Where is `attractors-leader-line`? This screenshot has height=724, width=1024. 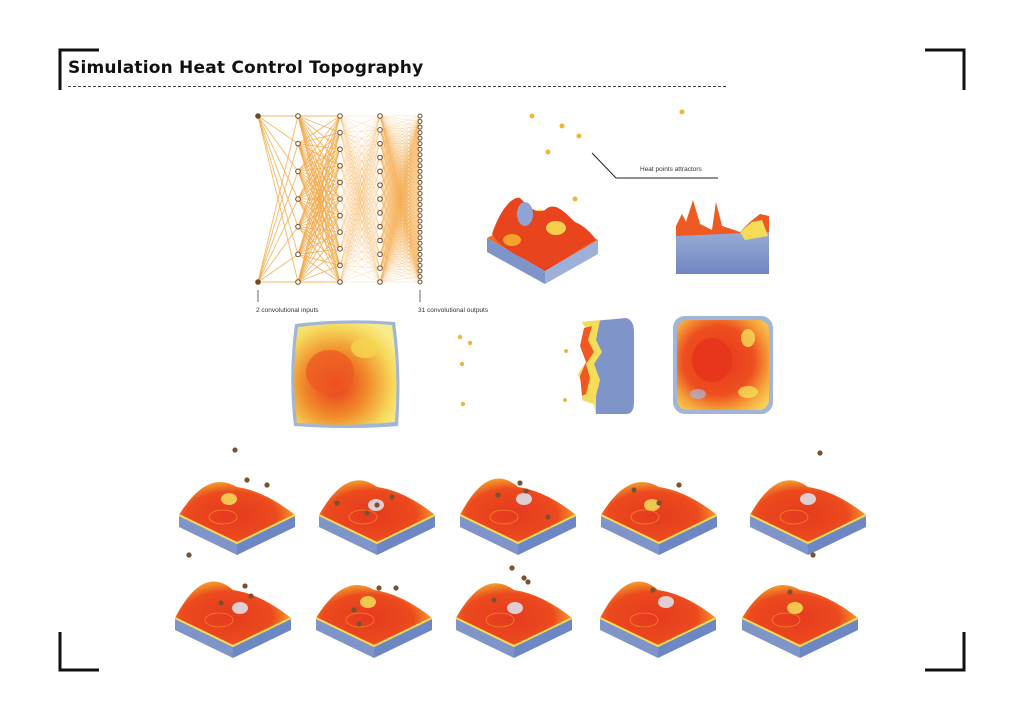 attractors-leader-line is located at coordinates (654, 165).